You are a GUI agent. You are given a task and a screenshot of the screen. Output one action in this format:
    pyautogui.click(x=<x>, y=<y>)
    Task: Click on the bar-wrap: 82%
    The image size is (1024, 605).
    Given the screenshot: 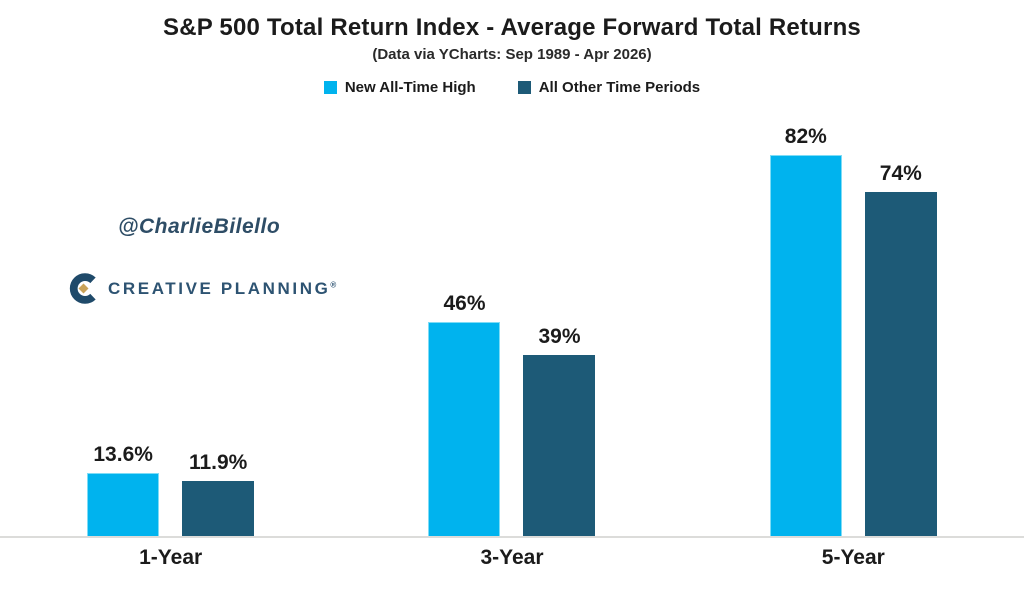 What is the action you would take?
    pyautogui.click(x=805, y=330)
    